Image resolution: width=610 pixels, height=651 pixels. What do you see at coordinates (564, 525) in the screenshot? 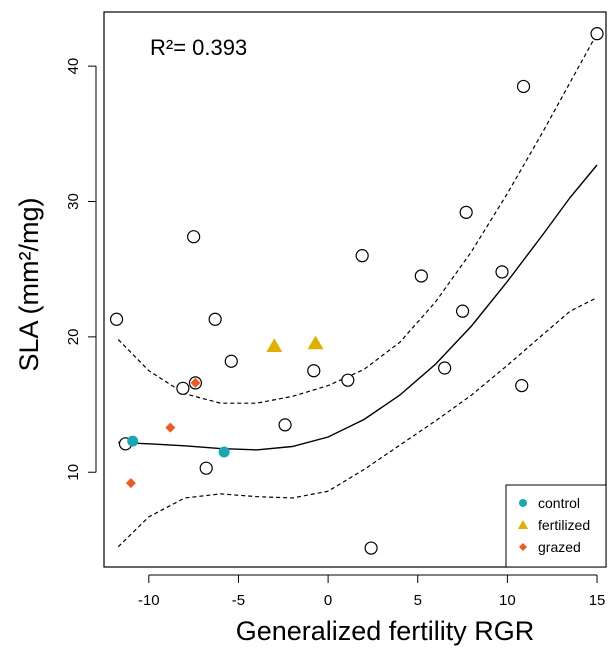
I see `legend-label-fertilized: fertilized` at bounding box center [564, 525].